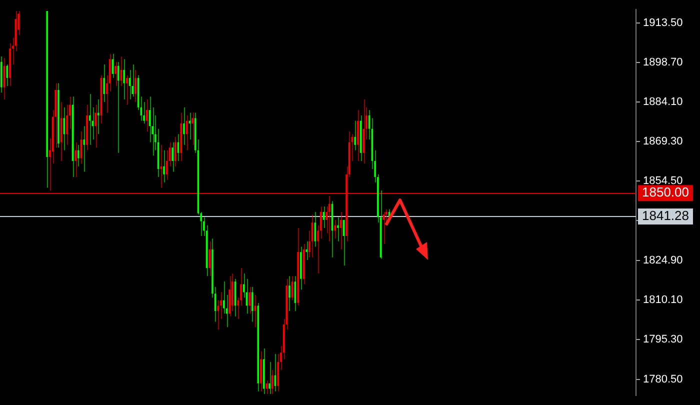 The width and height of the screenshot is (700, 405). Describe the element at coordinates (663, 340) in the screenshot. I see `y-tick-label: 1795.30` at that location.